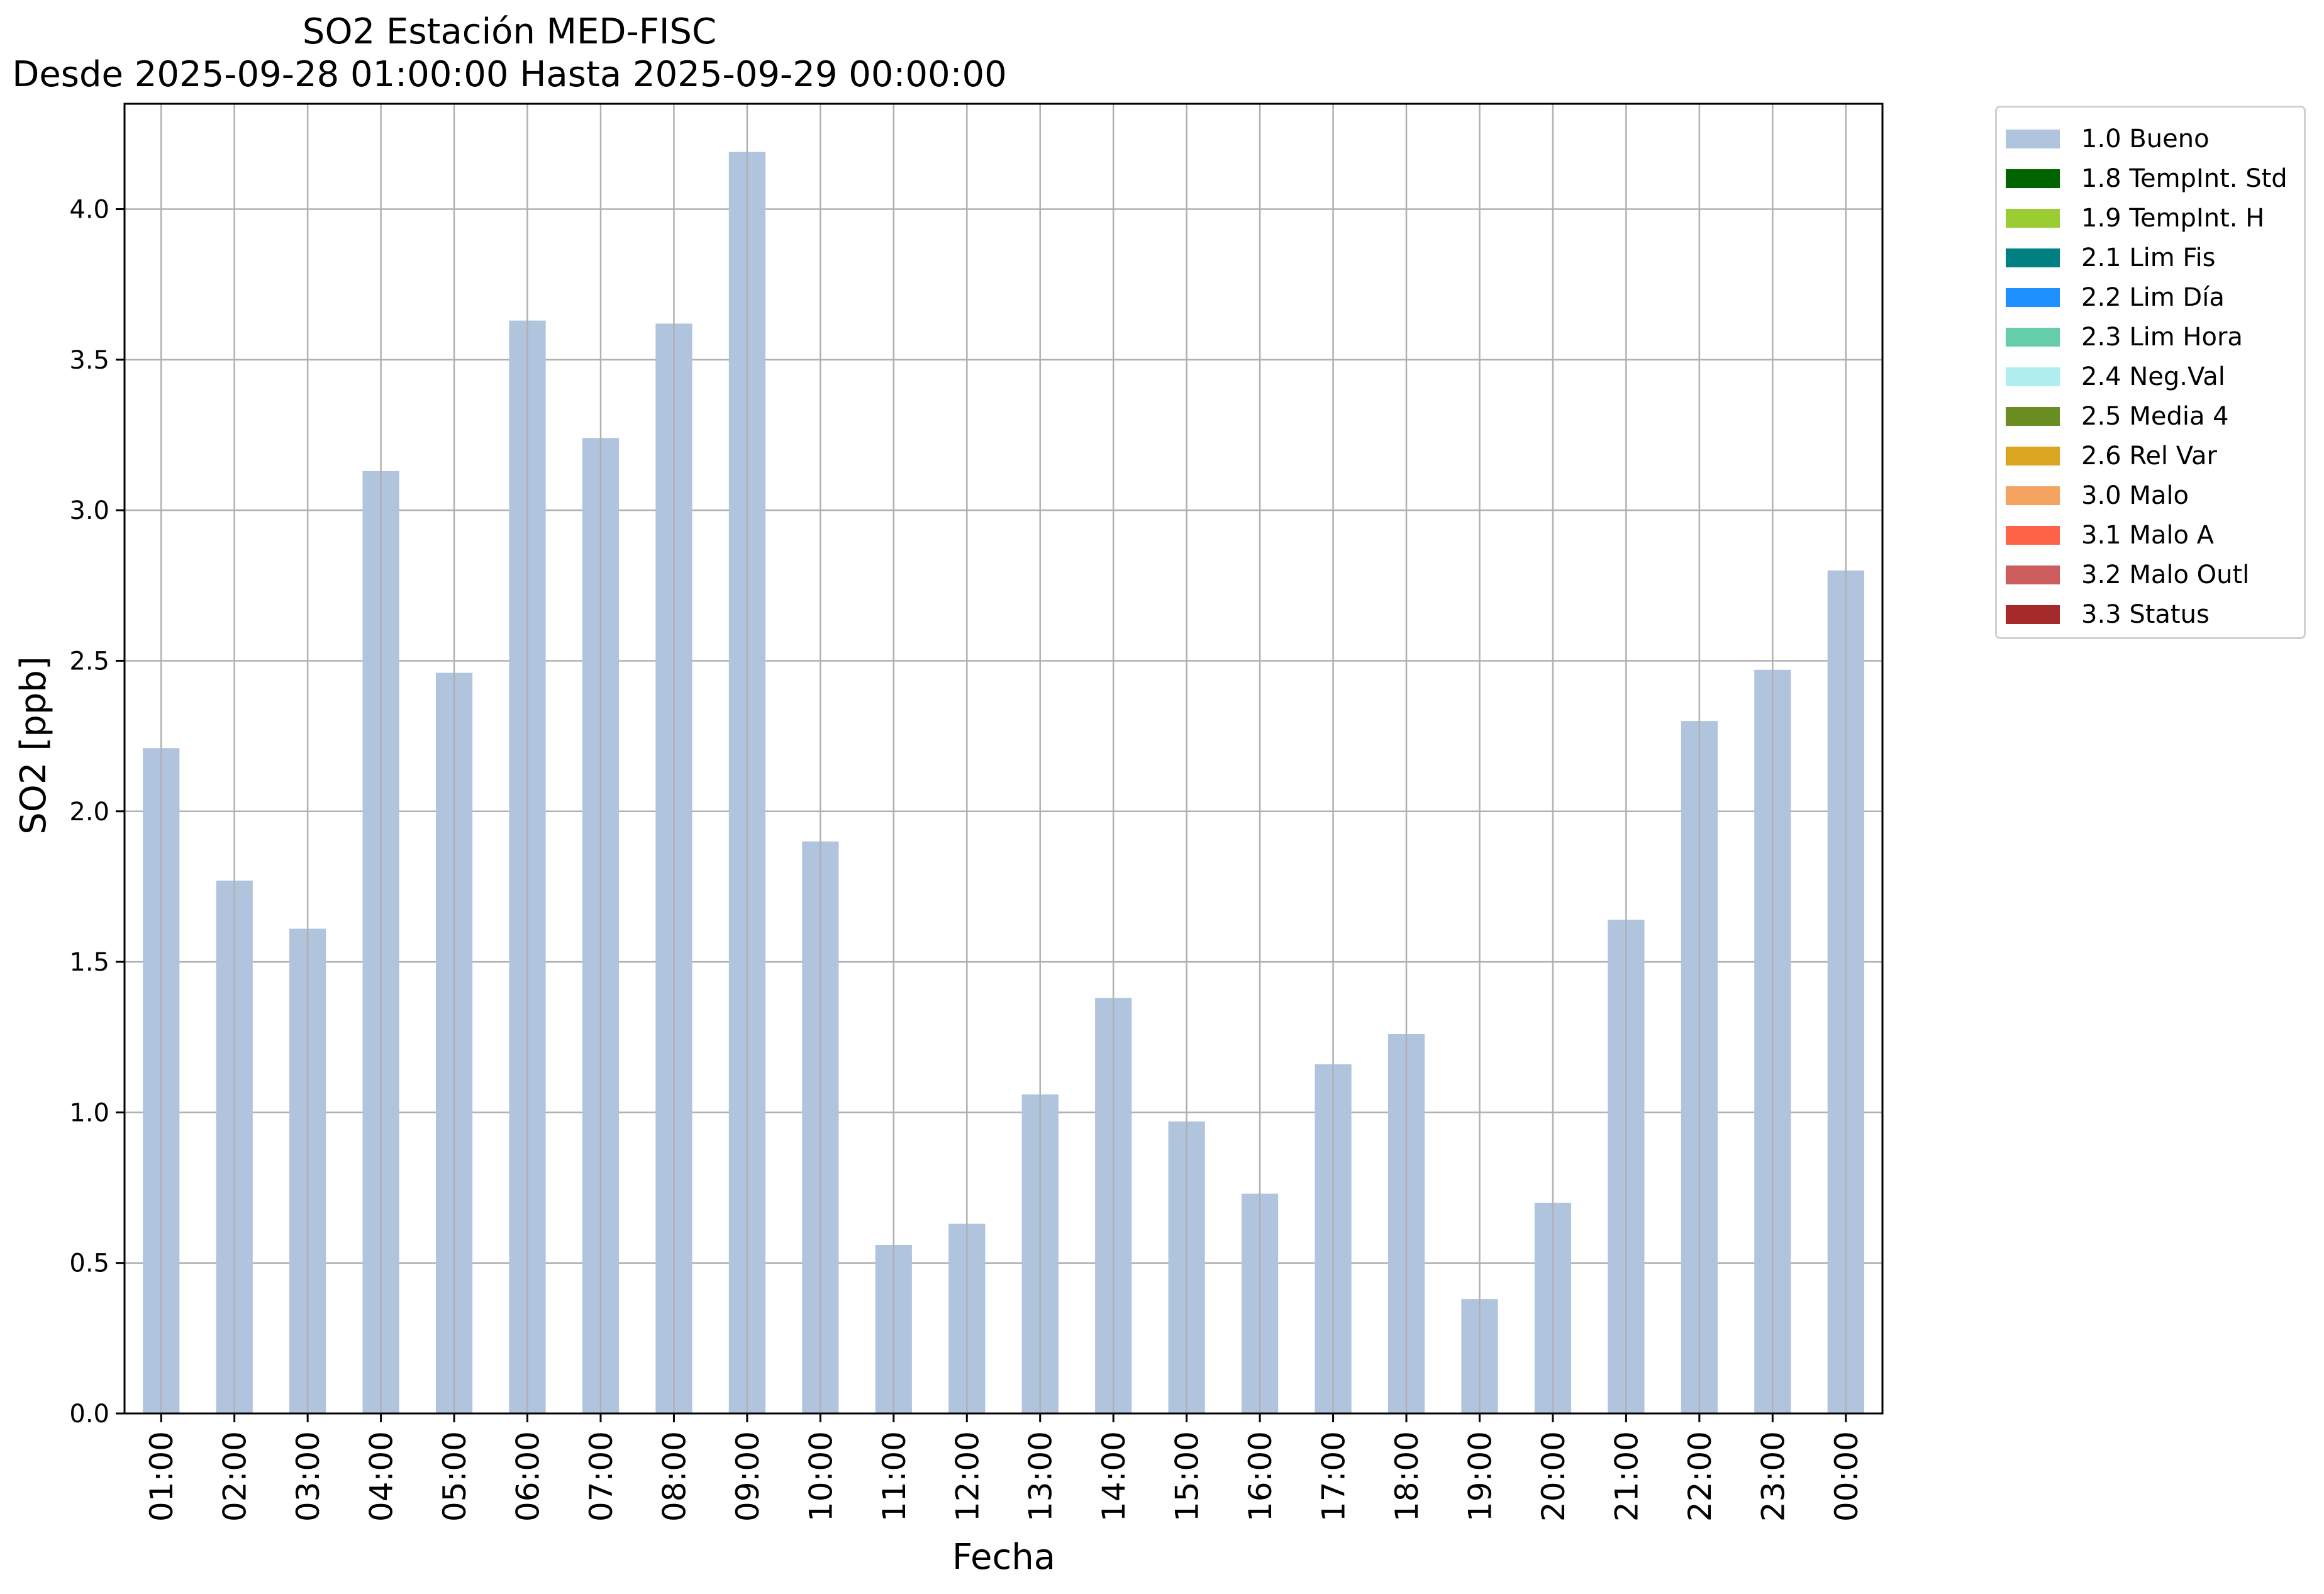 The image size is (2324, 1594). What do you see at coordinates (1480, 1477) in the screenshot?
I see `x-tick-label: 19:00` at bounding box center [1480, 1477].